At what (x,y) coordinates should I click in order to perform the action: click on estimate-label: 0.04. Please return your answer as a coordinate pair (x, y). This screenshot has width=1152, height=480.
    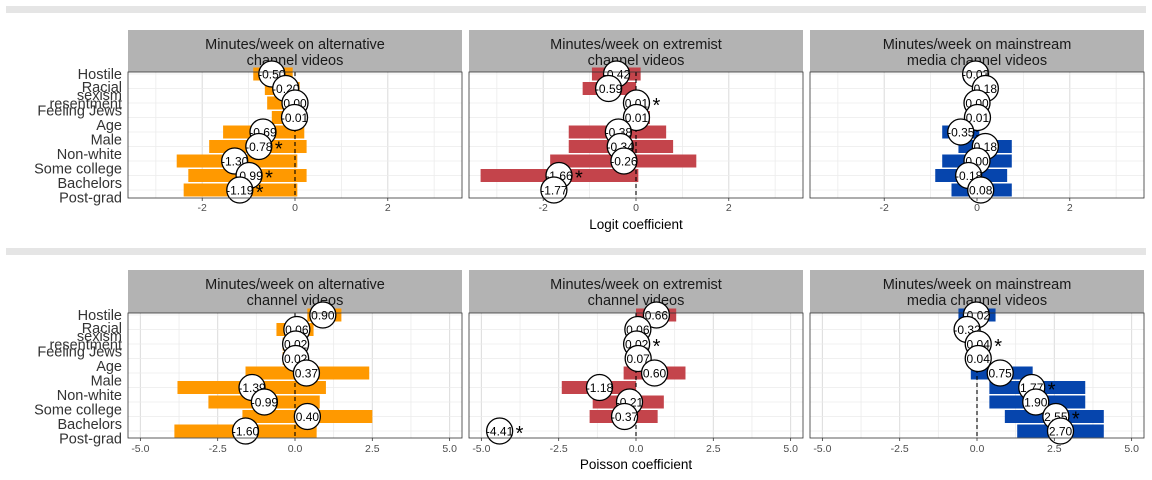
    Looking at the image, I should click on (979, 359).